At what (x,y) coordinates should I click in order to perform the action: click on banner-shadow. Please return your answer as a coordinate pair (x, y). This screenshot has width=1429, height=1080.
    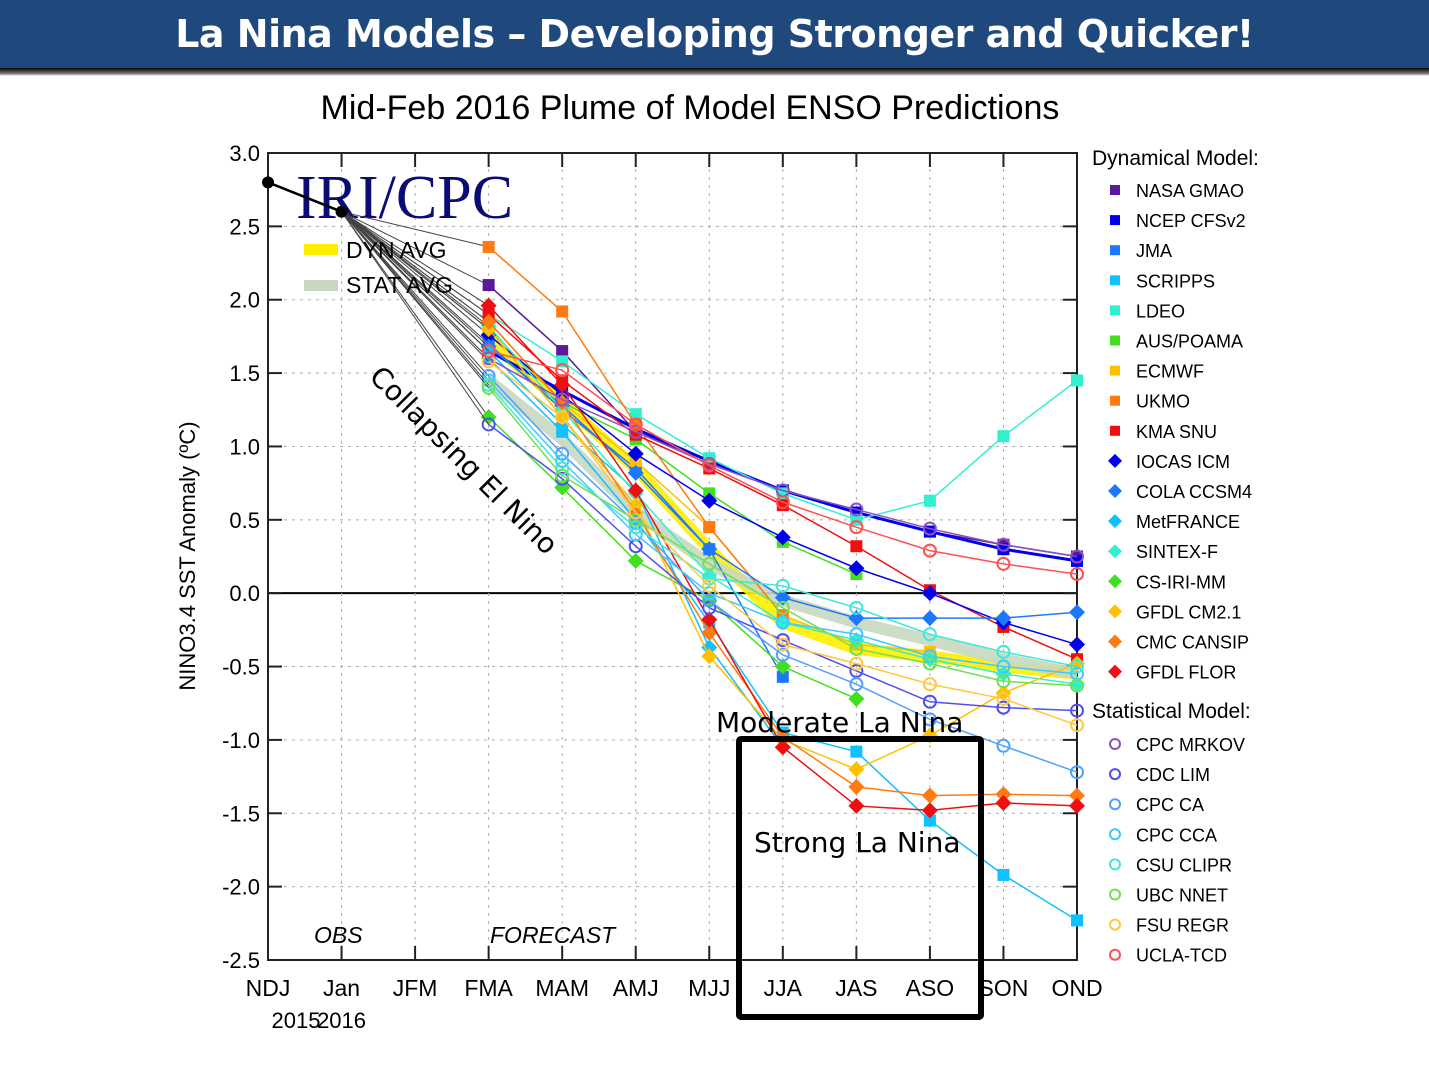
    Looking at the image, I should click on (714, 72).